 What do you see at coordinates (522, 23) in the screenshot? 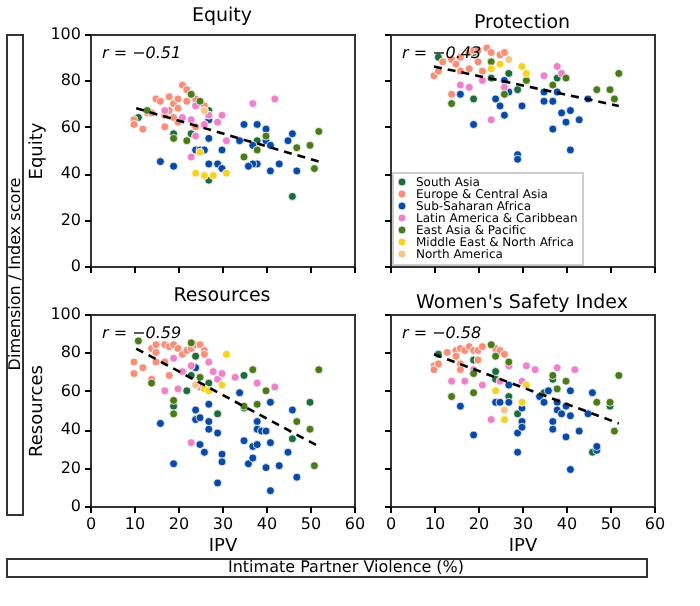
I see `chart-title: Protection` at bounding box center [522, 23].